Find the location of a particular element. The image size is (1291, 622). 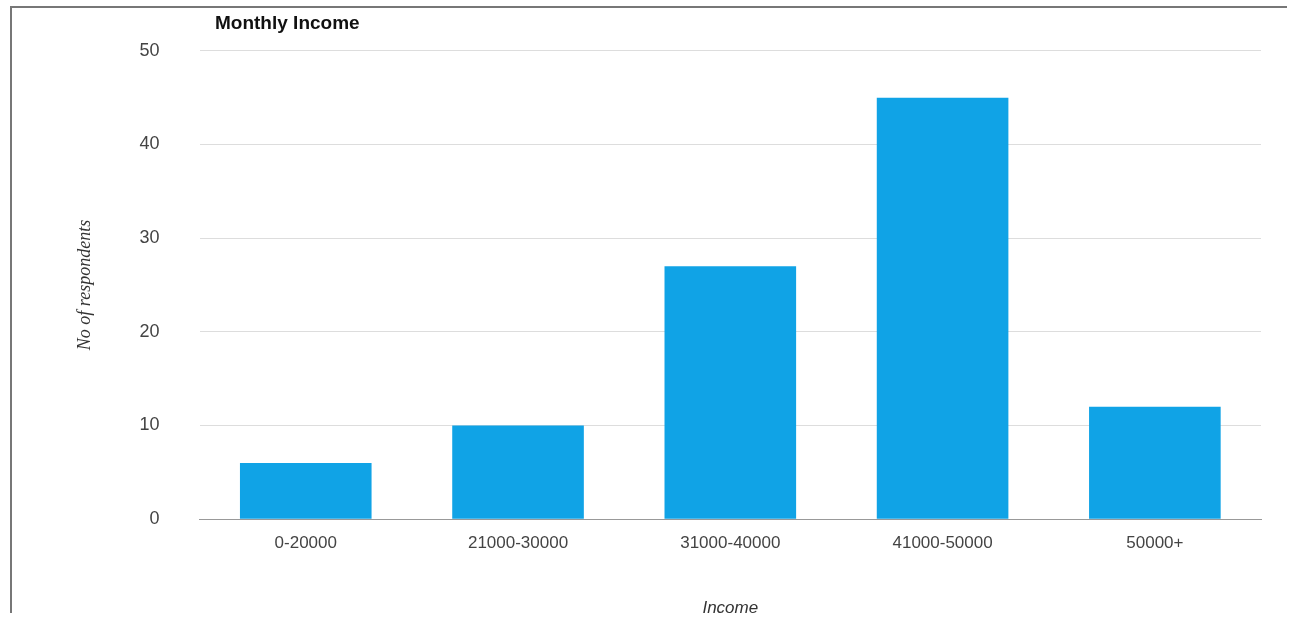

chart-title: Monthly Income is located at coordinates (287, 23).